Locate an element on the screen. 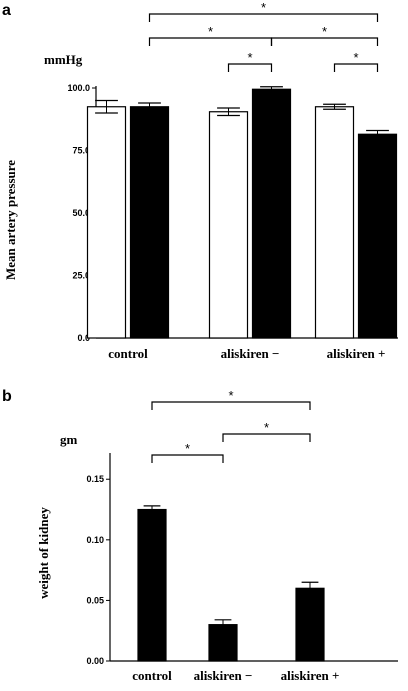 Image resolution: width=408 pixels, height=691 pixels. y-tick-label: 0.10 is located at coordinates (95, 540).